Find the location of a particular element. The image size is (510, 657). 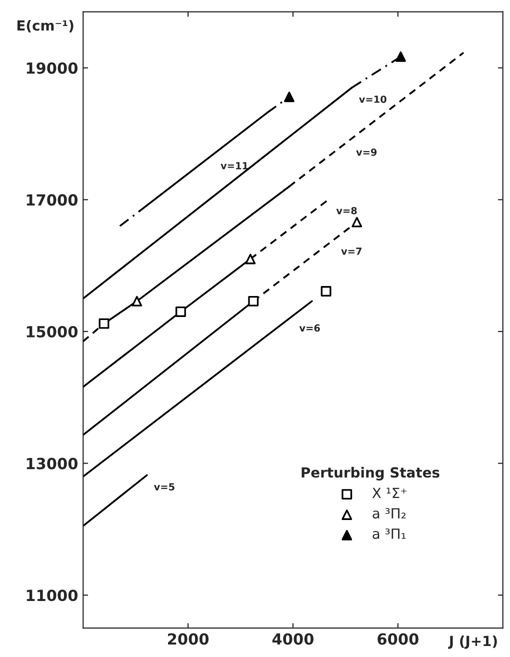

annotation: v=6 is located at coordinates (309, 328).